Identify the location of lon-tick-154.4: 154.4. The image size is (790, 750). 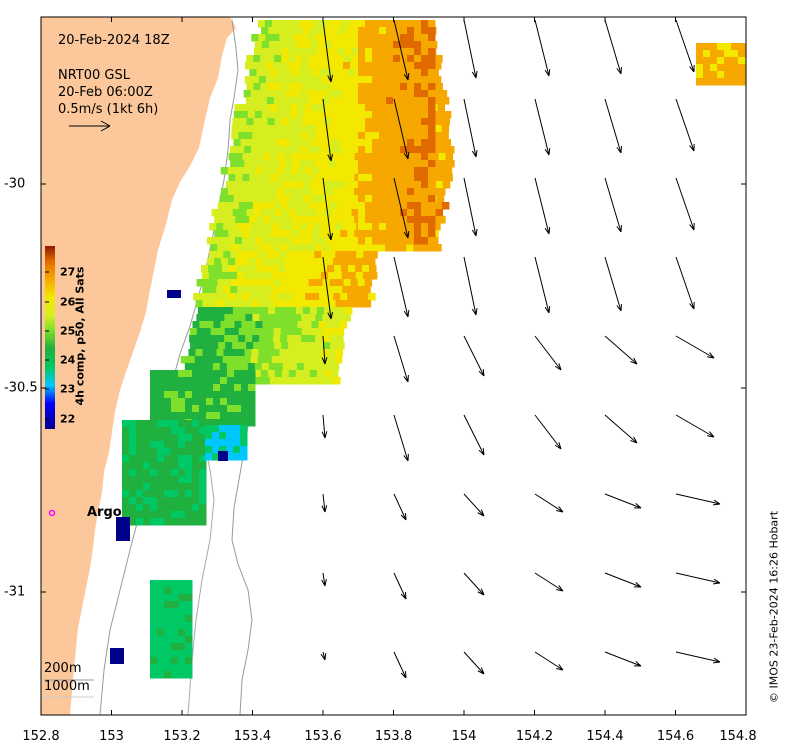
(605, 736).